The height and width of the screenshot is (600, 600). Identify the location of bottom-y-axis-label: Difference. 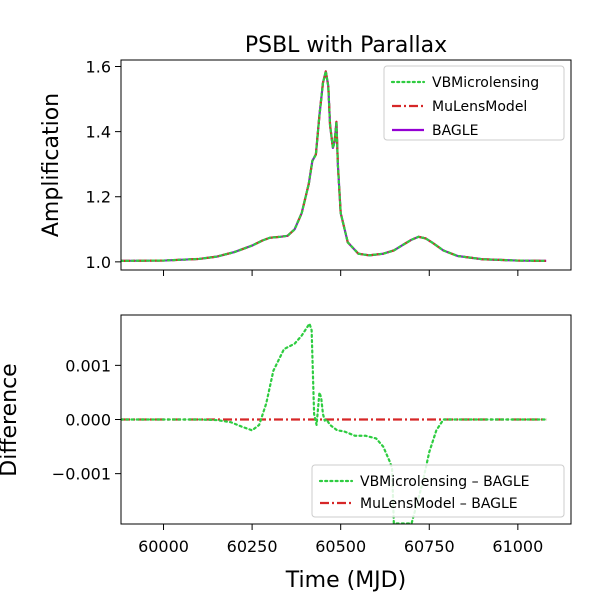
(11, 419).